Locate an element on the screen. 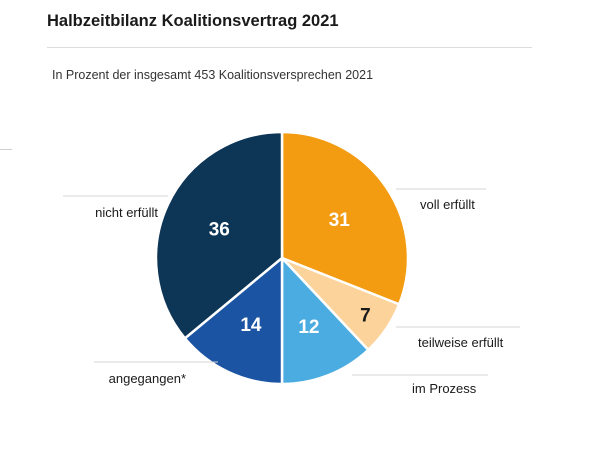 Image resolution: width=590 pixels, height=460 pixels. value-label-nicht-erf-llt: 36 is located at coordinates (219, 229).